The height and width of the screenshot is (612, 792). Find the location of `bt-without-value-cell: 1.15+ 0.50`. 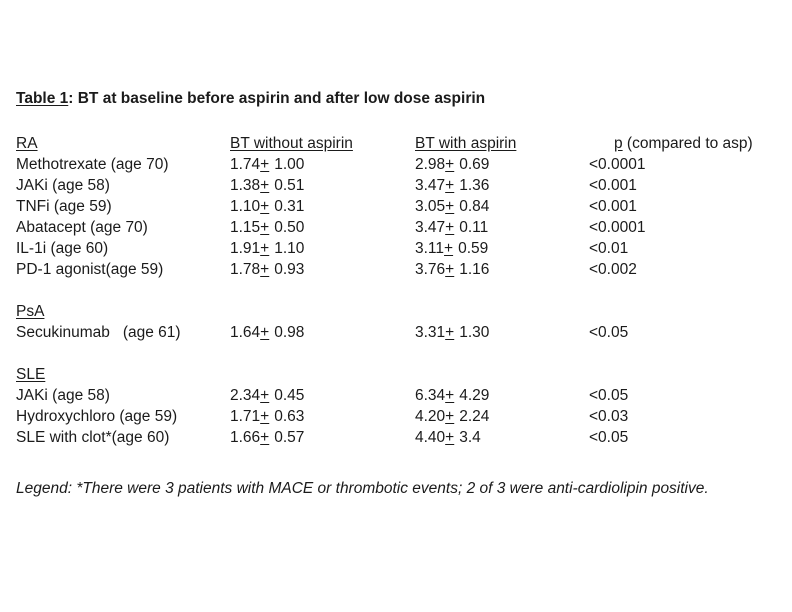

bt-without-value-cell: 1.15+ 0.50 is located at coordinates (322, 227).